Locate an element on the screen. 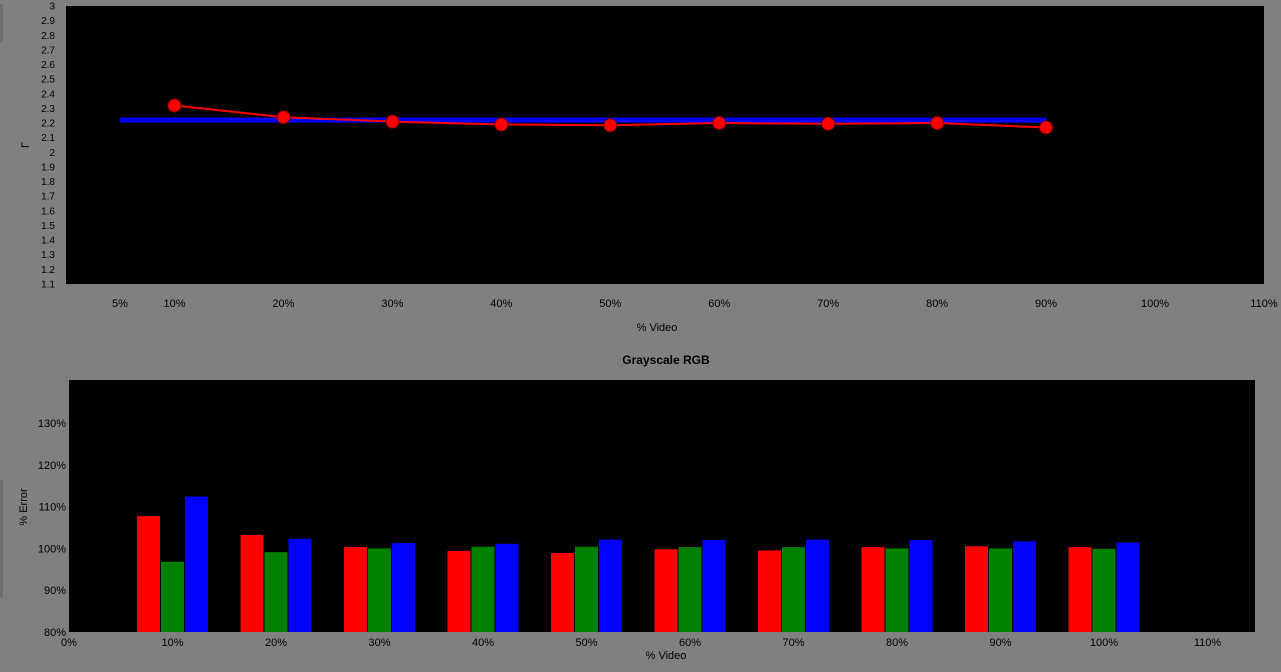  grayscale-x-tick-label: 100% is located at coordinates (1104, 643).